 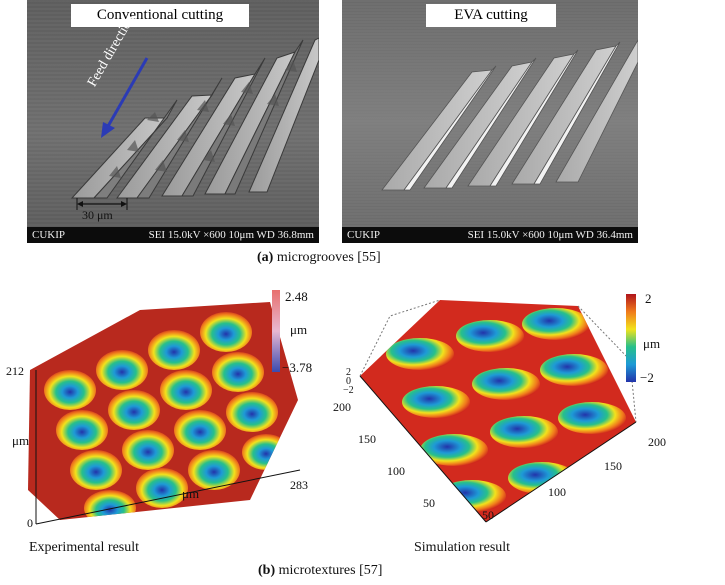 I want to click on sem-info-bar-eva: CUKIP SEI 15.0kV ×600 10μm WD 36.4mm, so click(x=490, y=235).